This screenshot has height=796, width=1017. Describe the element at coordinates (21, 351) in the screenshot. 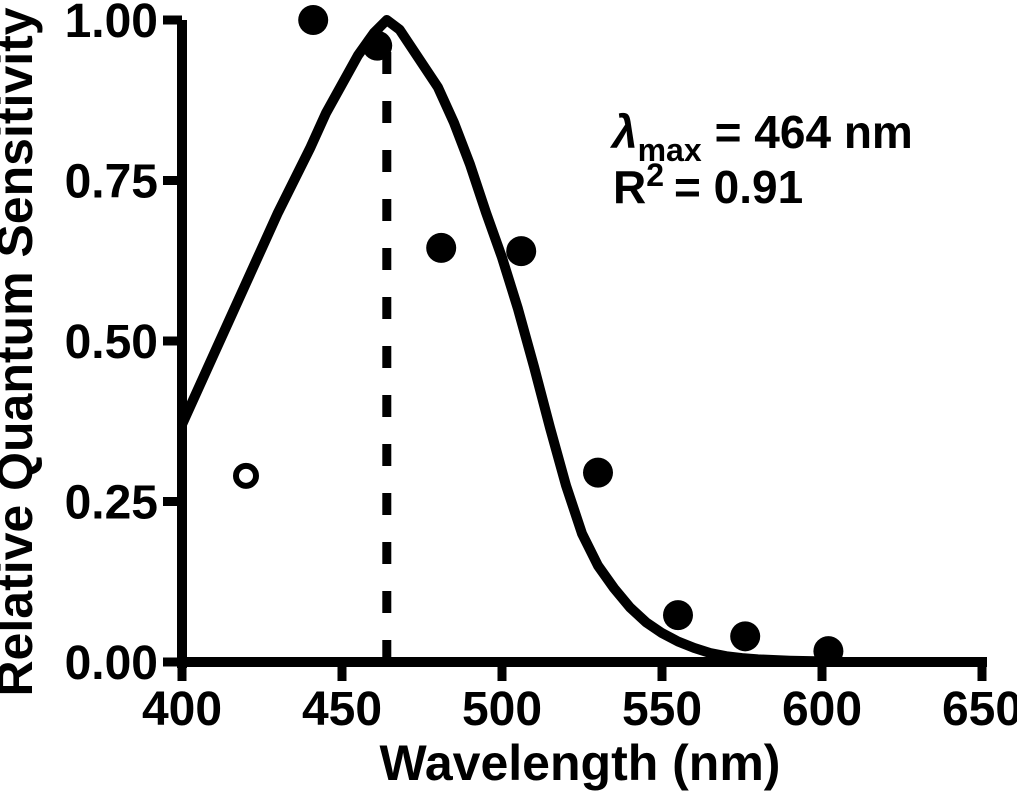

I see `y-axis-title: Relative Quantum Sensitivity` at that location.